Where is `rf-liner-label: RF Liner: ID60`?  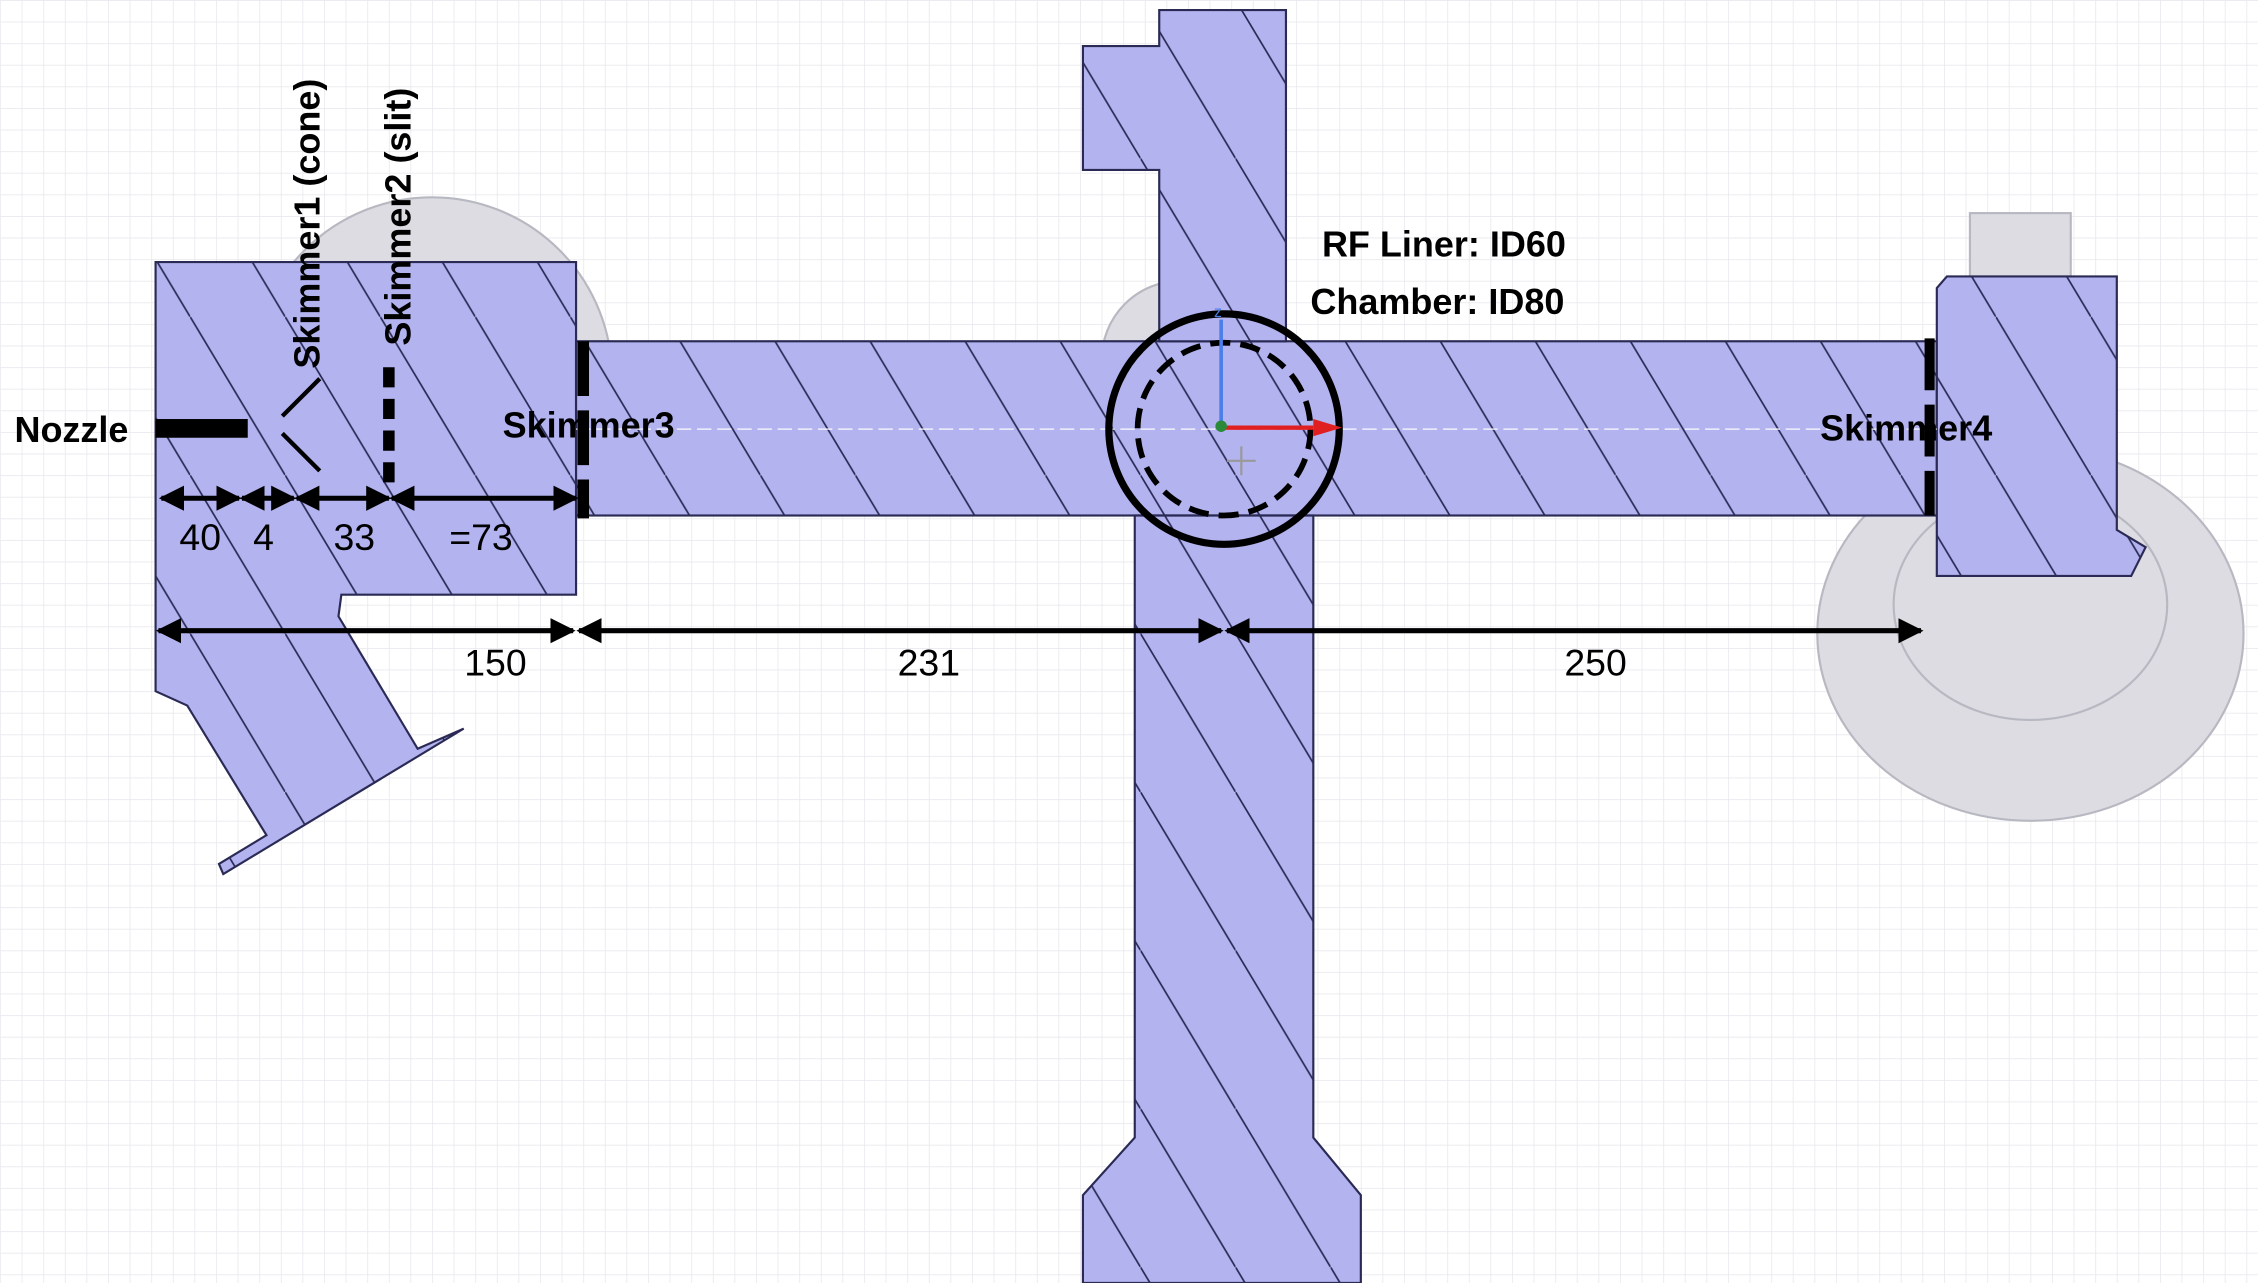 rf-liner-label: RF Liner: ID60 is located at coordinates (1444, 243).